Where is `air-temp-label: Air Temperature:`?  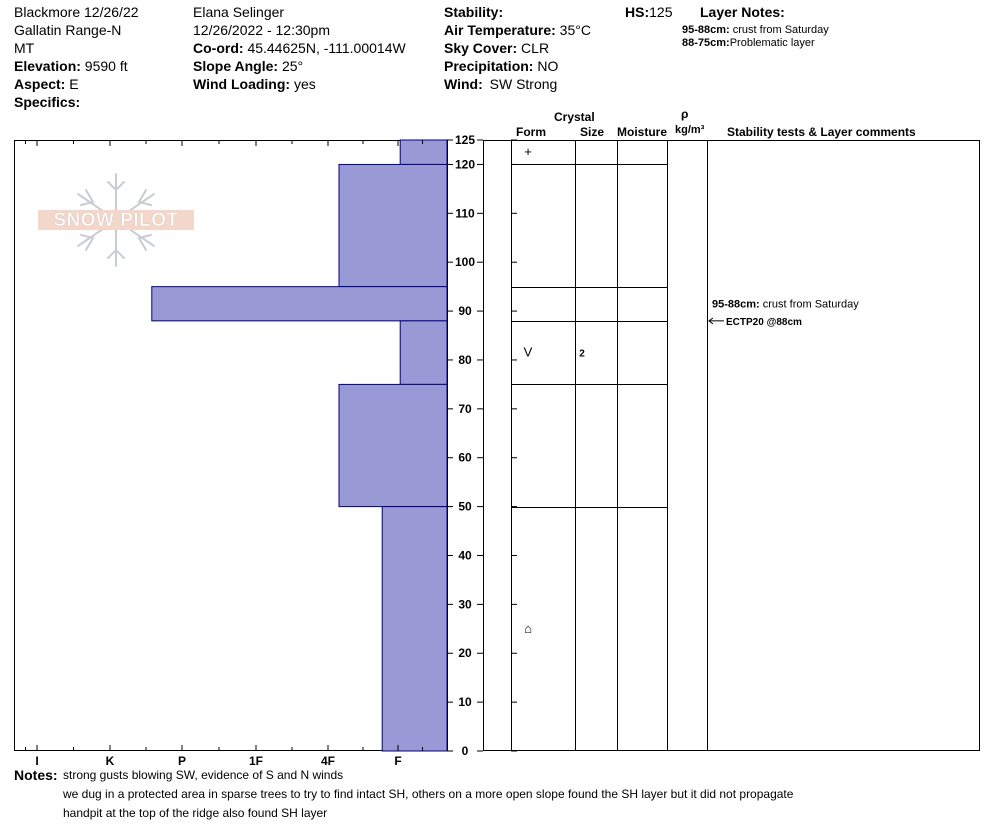
air-temp-label: Air Temperature: is located at coordinates (500, 30).